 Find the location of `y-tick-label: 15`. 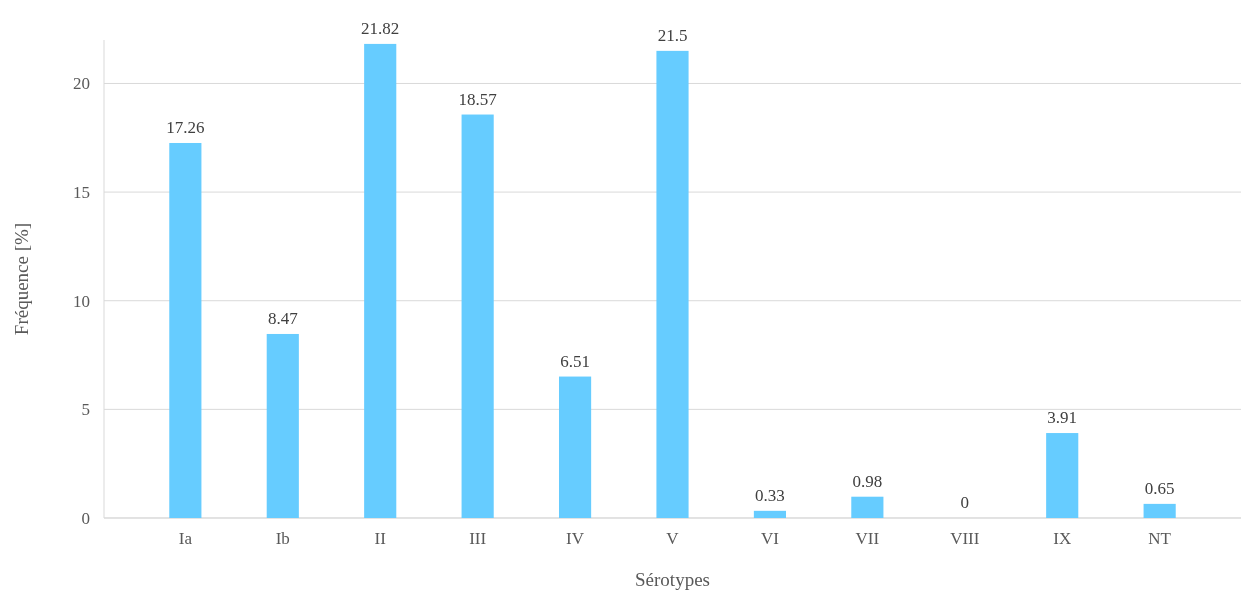

y-tick-label: 15 is located at coordinates (81, 193).